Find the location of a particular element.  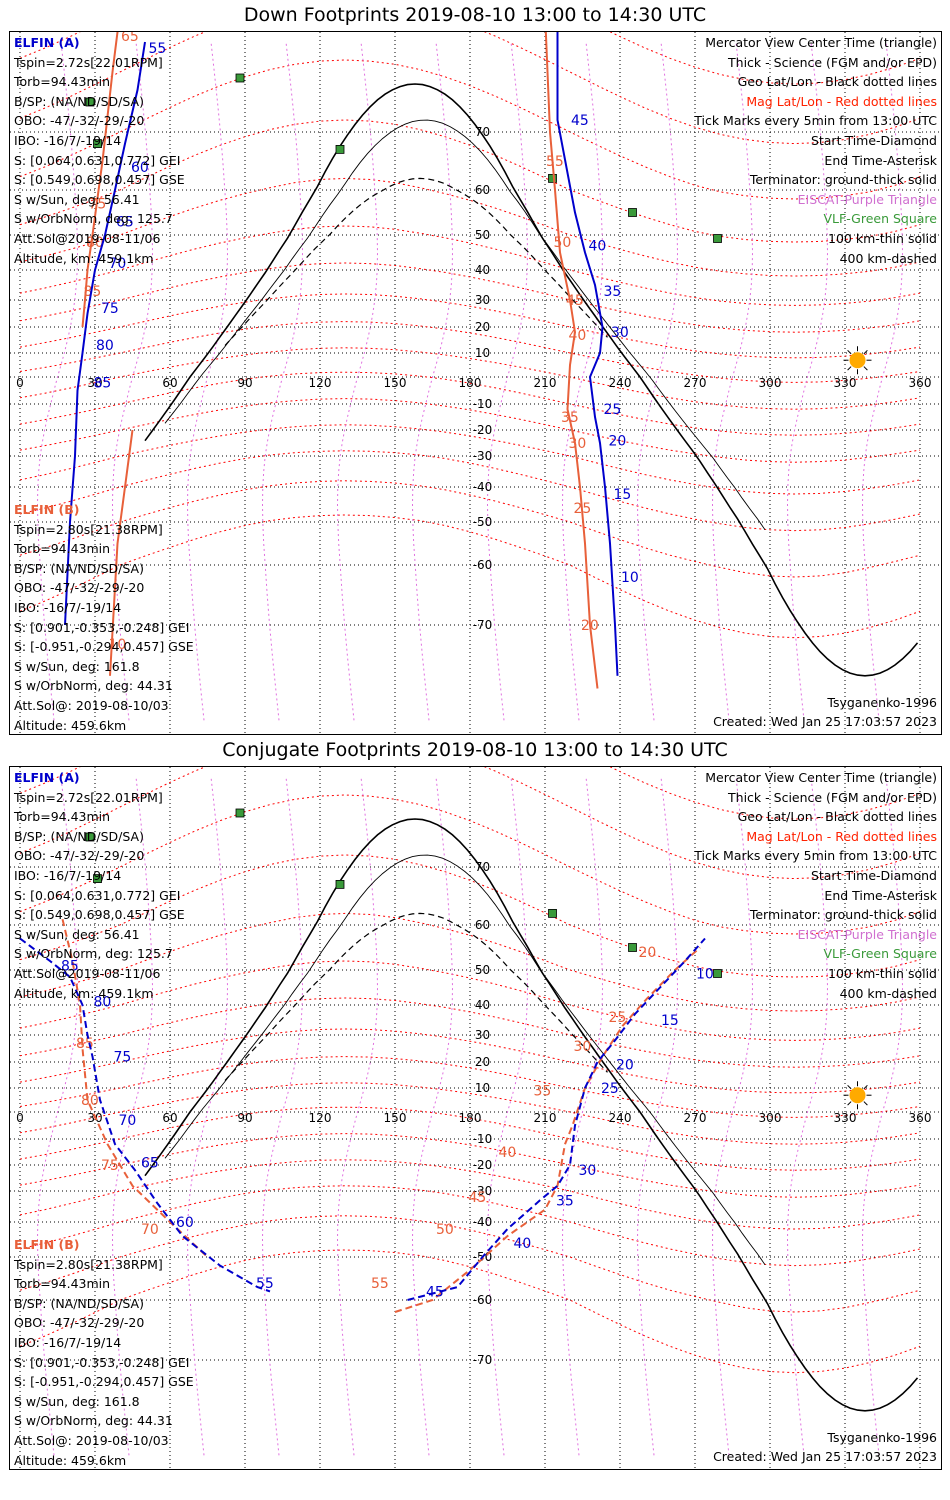

elfin-a-s-orb: S w/OrbNorm, deg: 125.7 is located at coordinates (93, 219).